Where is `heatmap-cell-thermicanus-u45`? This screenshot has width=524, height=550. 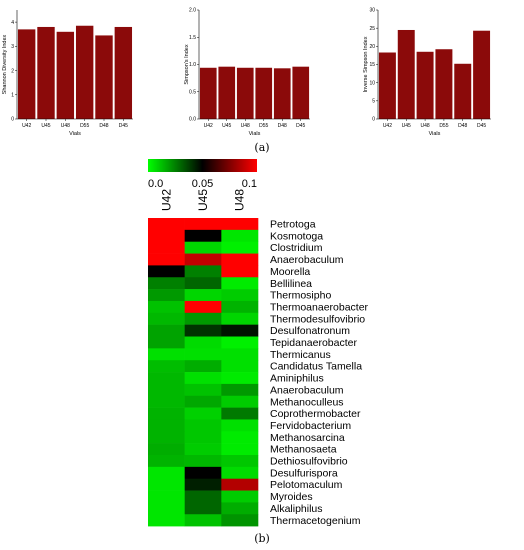 heatmap-cell-thermicanus-u45 is located at coordinates (203, 354).